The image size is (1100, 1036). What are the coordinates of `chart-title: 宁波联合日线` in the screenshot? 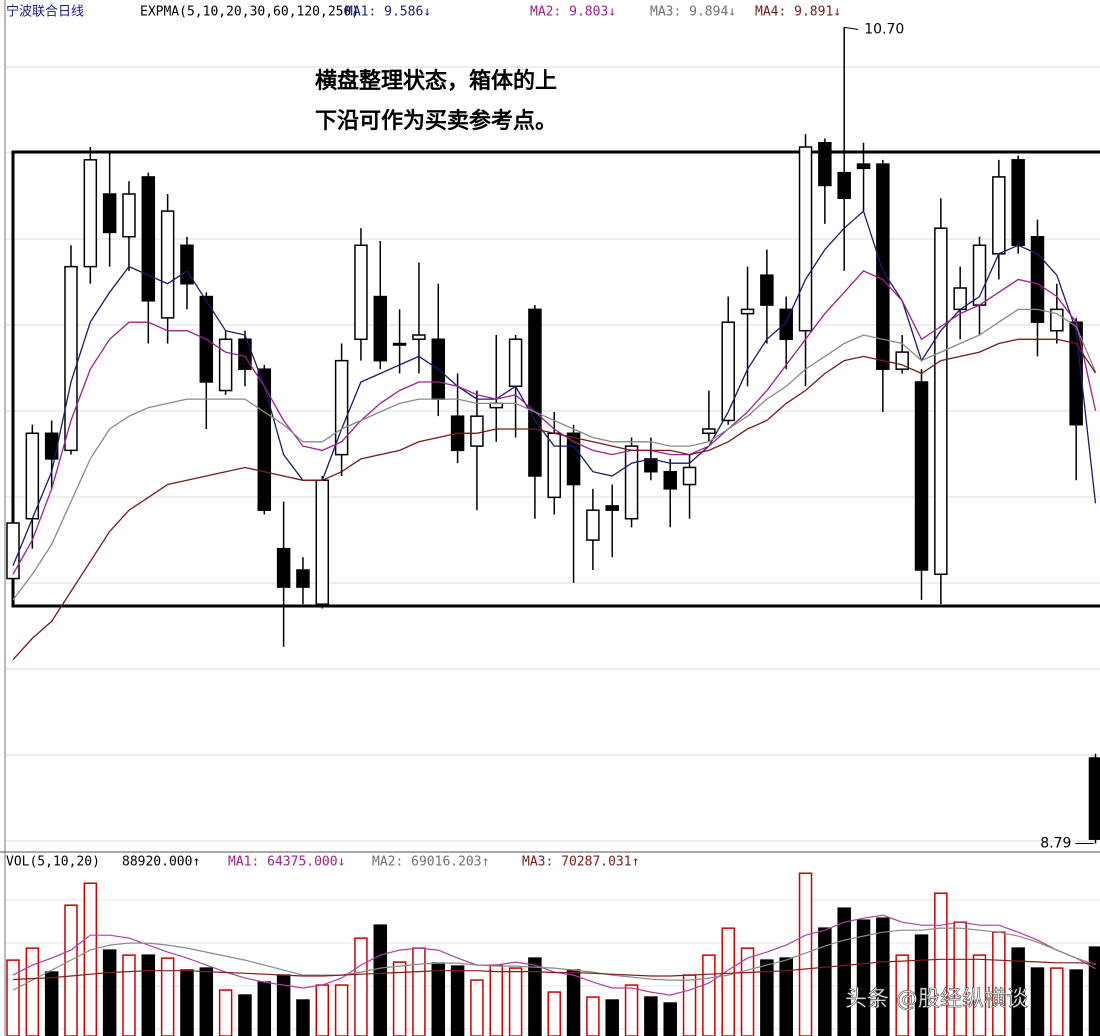 It's located at (45, 12).